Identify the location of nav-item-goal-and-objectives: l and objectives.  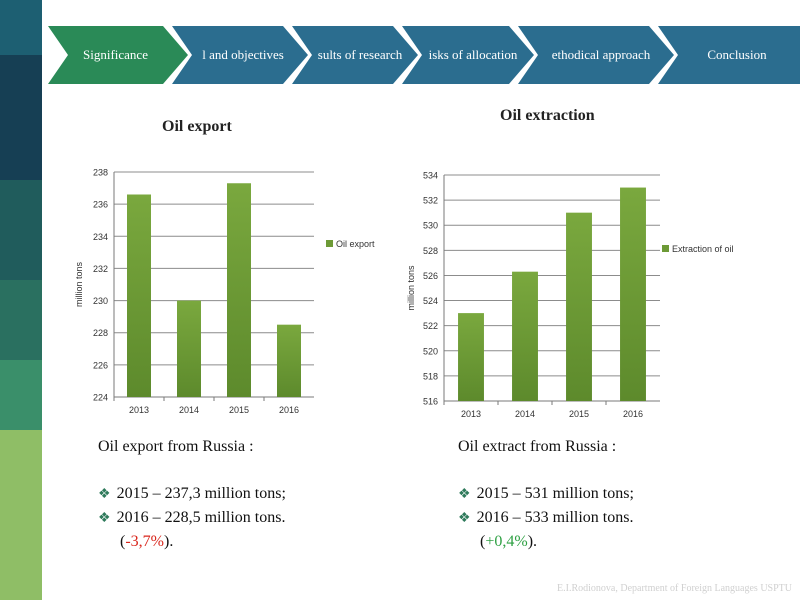
(240, 55).